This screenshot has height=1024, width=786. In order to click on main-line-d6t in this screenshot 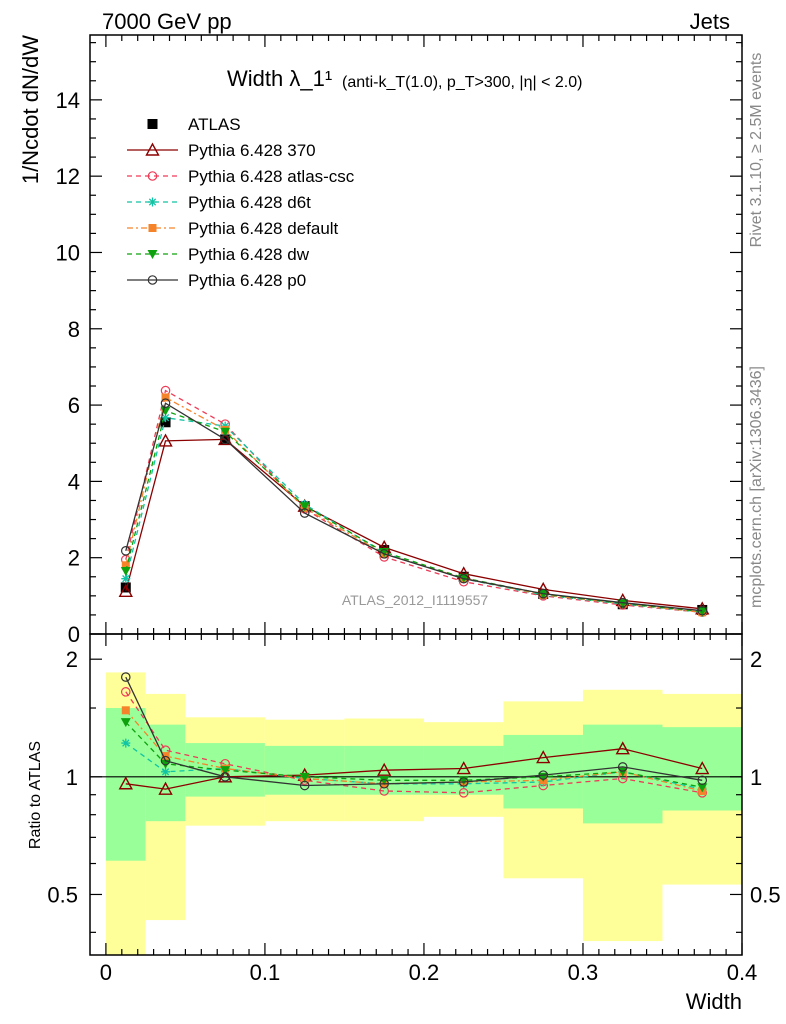, I will do `click(414, 514)`.